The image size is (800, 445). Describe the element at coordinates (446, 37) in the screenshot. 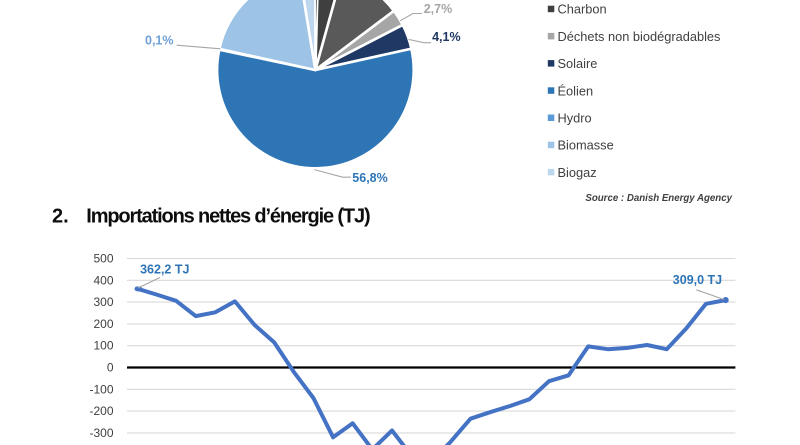

I see `svg-text: 4,1%` at that location.